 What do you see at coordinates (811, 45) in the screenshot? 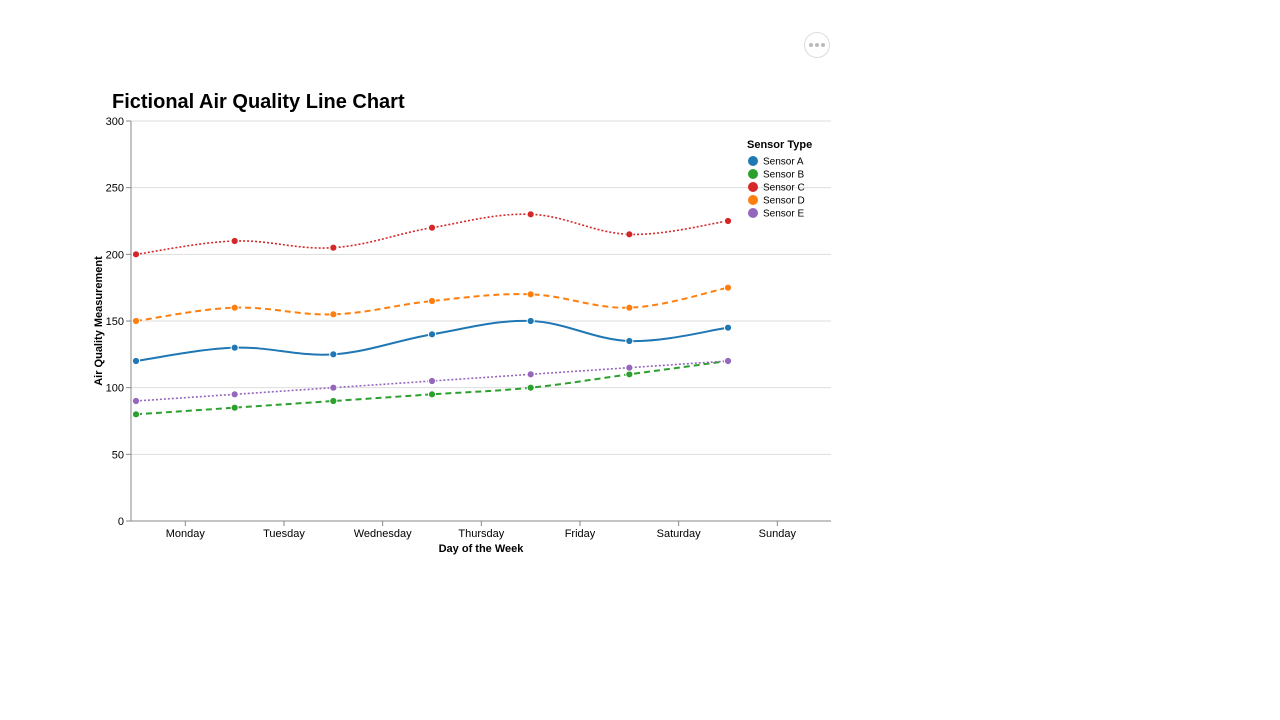
I see `more-horizontal-icon` at bounding box center [811, 45].